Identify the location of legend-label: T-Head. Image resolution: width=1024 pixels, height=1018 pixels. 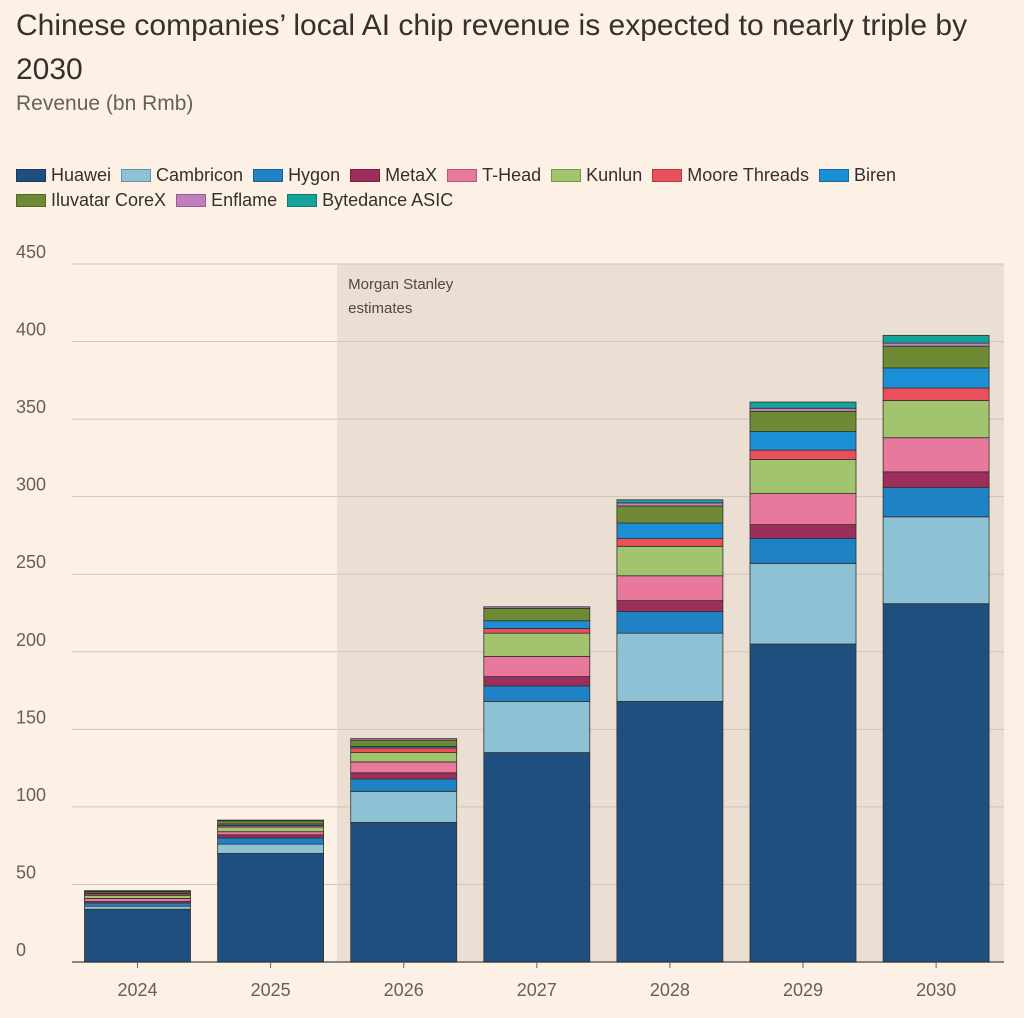
(512, 175).